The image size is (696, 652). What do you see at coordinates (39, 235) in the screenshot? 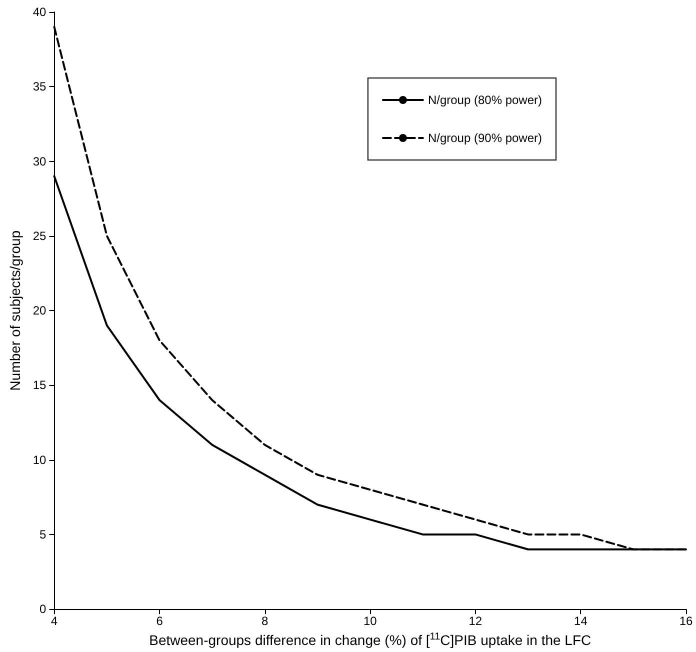
I see `y-tick-label: 25` at bounding box center [39, 235].